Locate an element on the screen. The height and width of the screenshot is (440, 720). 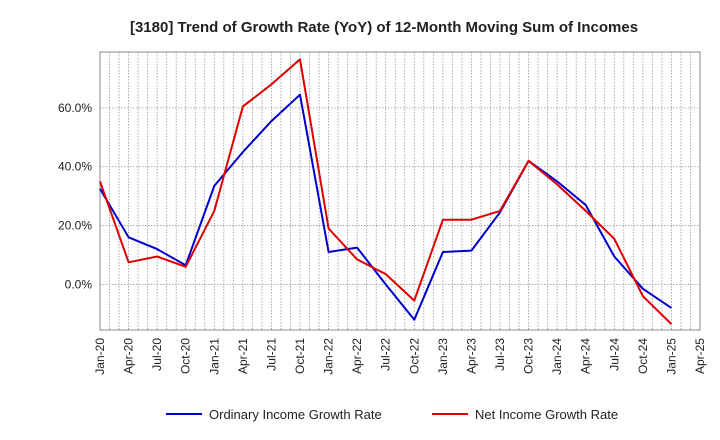
x-tick-label: Oct-24 is located at coordinates (643, 356).